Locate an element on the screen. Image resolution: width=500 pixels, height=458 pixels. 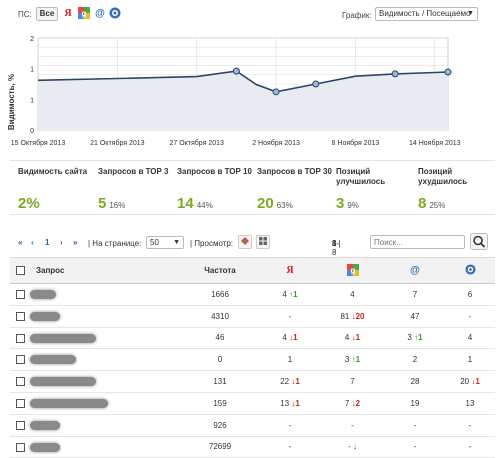
search-icon is located at coordinates (479, 241).